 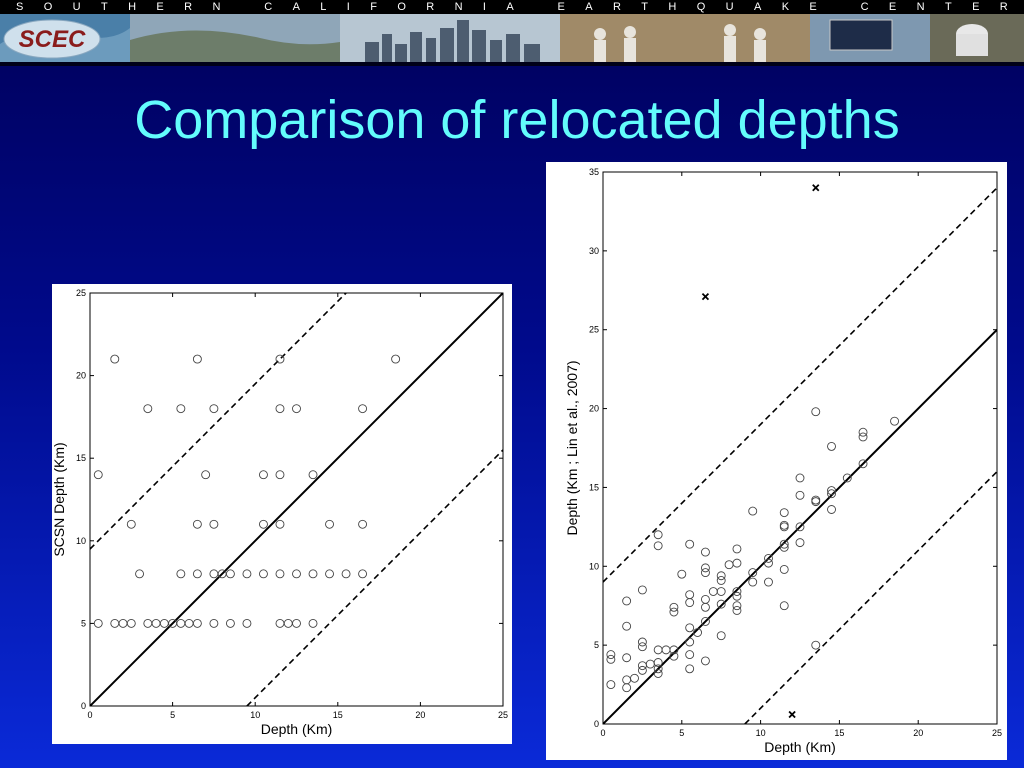 What do you see at coordinates (792, 714) in the screenshot?
I see `outlier-marker` at bounding box center [792, 714].